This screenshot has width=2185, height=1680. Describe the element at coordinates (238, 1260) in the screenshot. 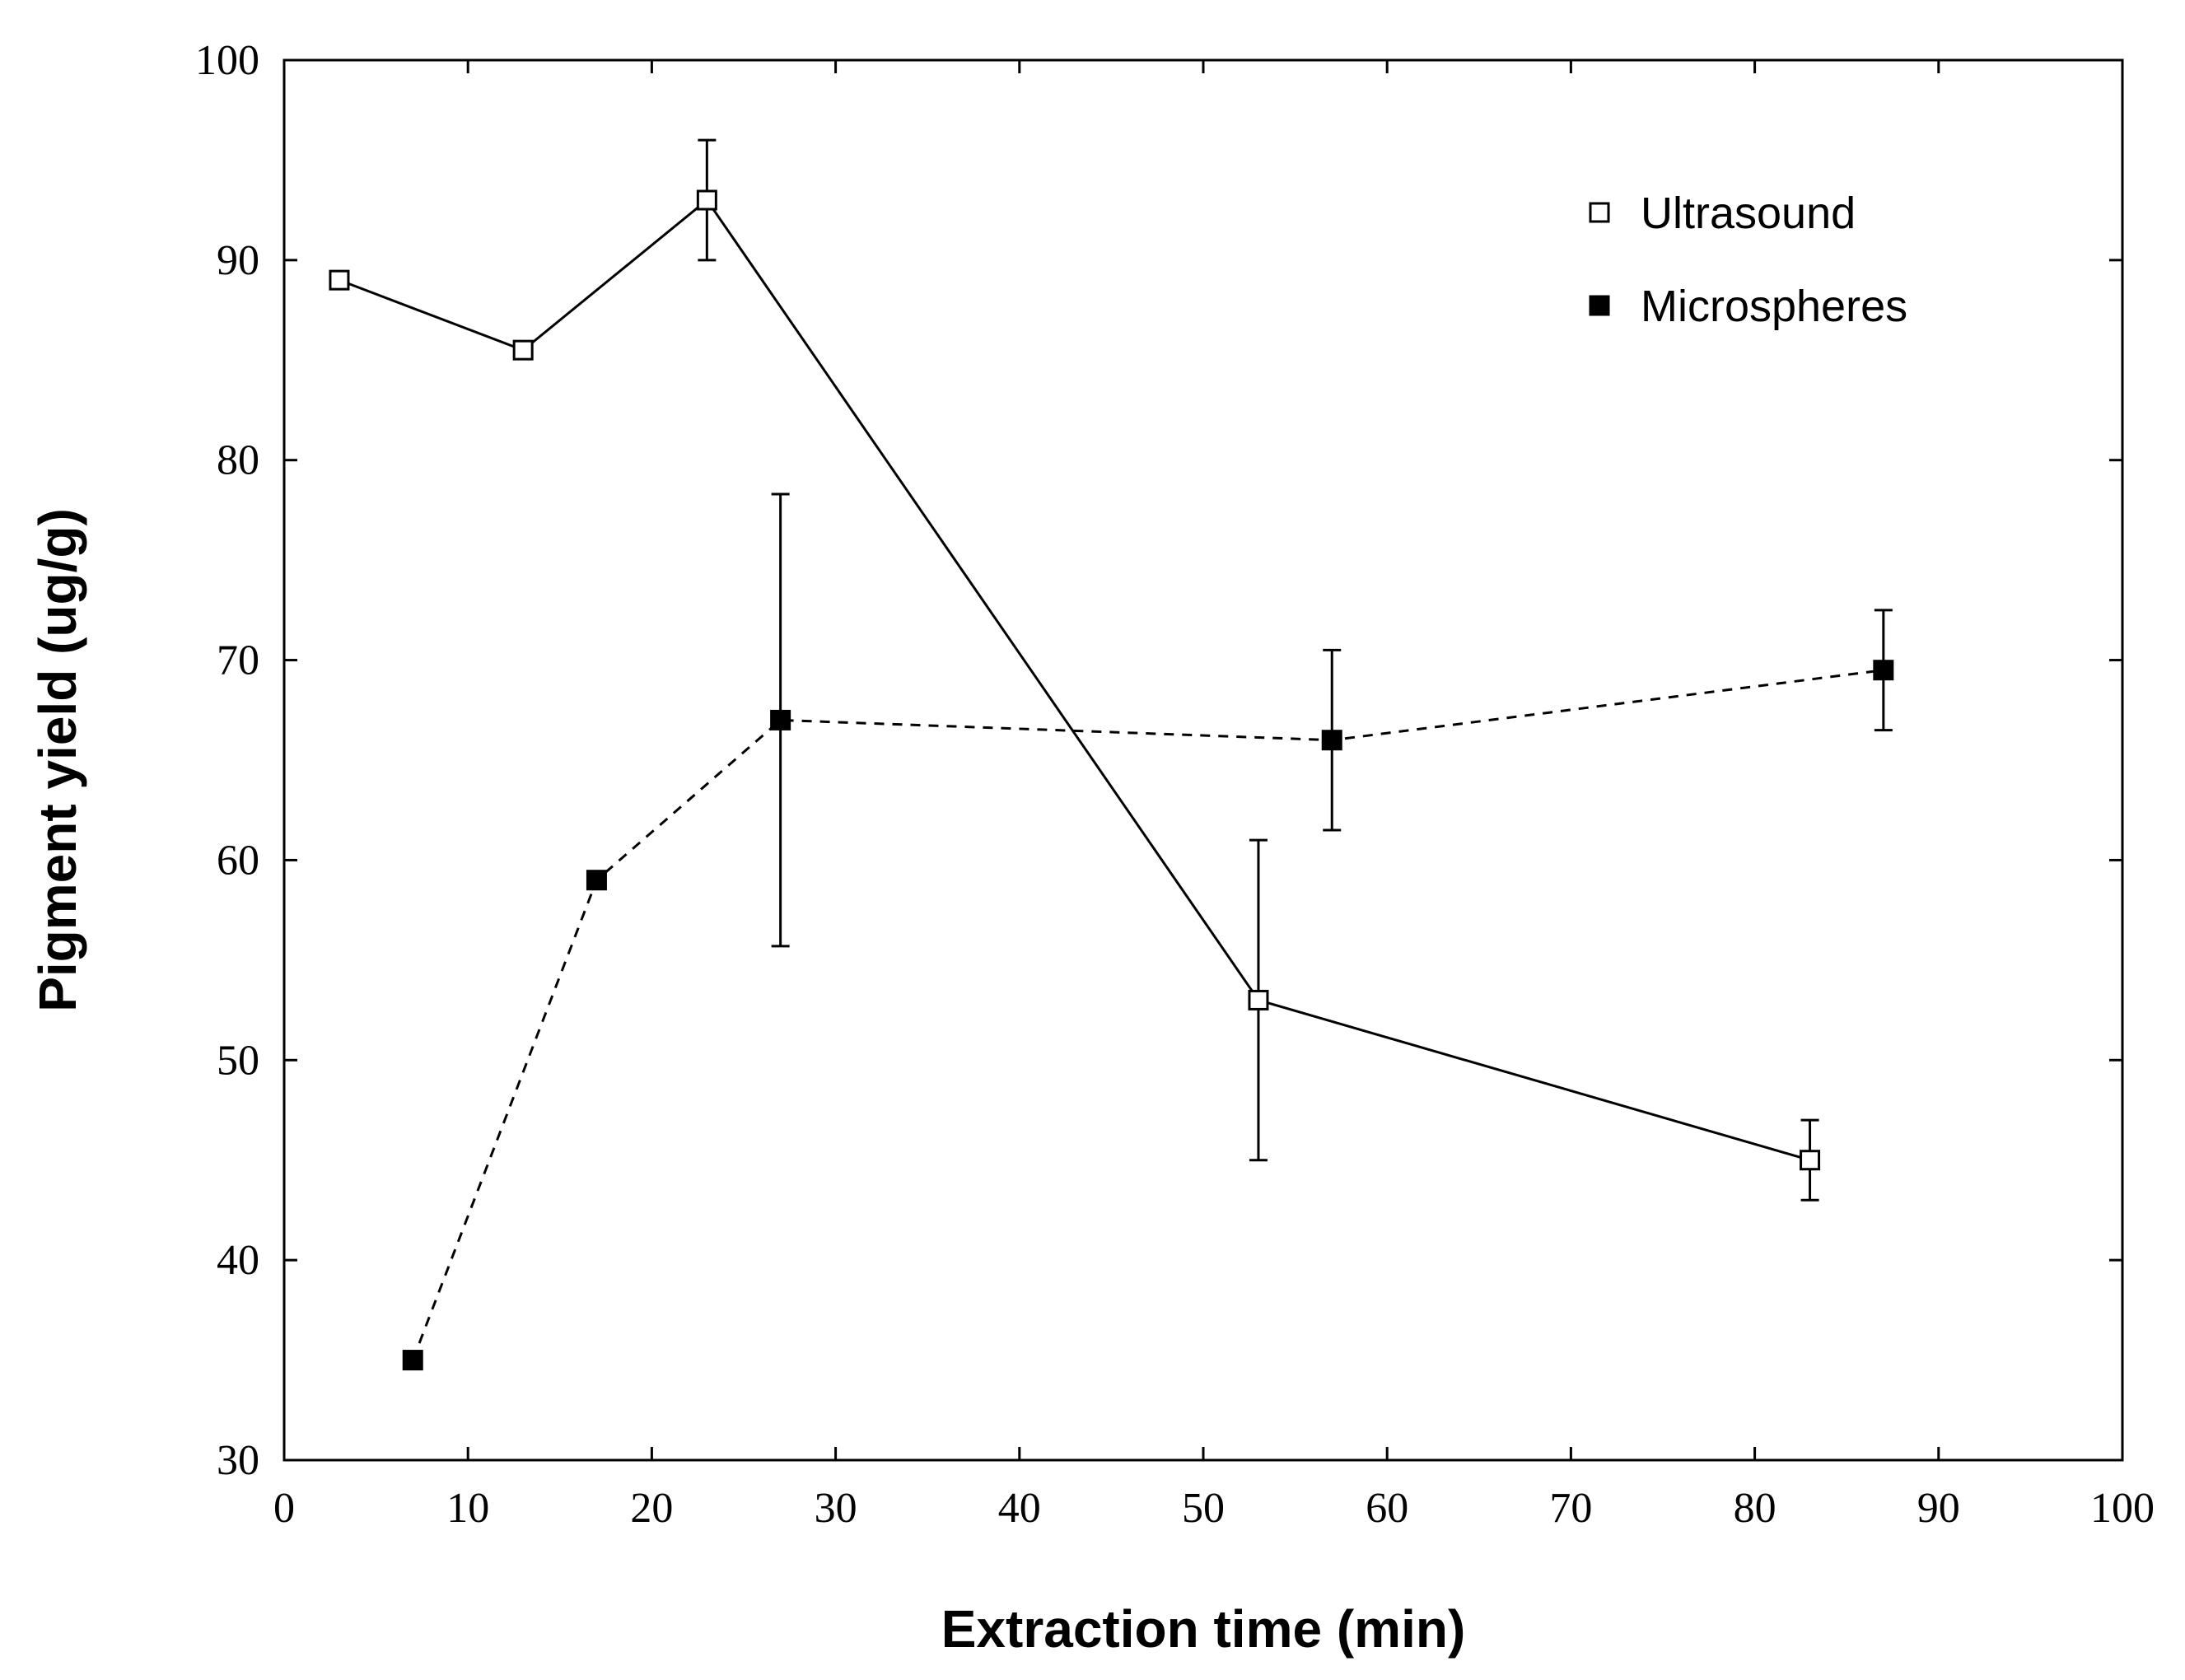

I see `y-tick-label: 40` at that location.